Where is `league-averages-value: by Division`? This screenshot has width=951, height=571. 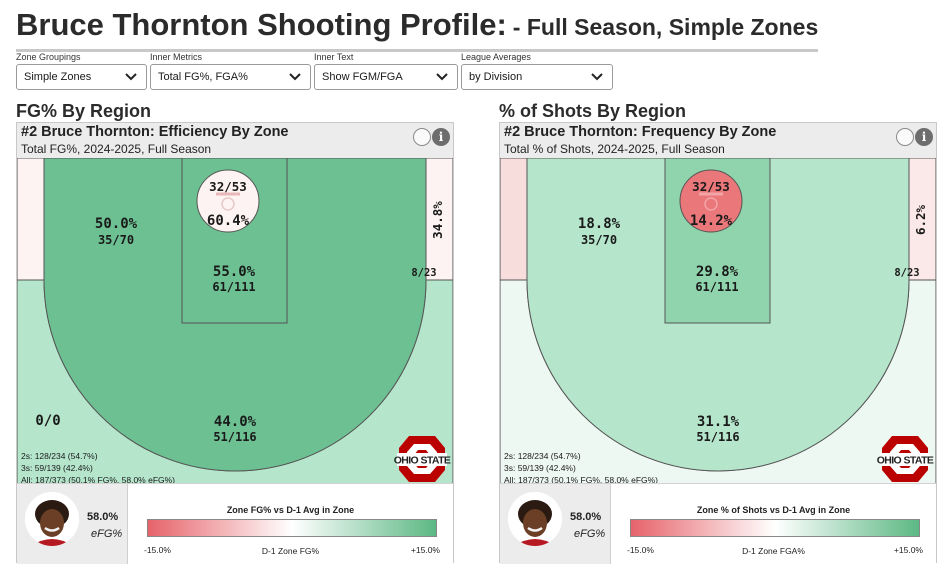
league-averages-value: by Division is located at coordinates (496, 77).